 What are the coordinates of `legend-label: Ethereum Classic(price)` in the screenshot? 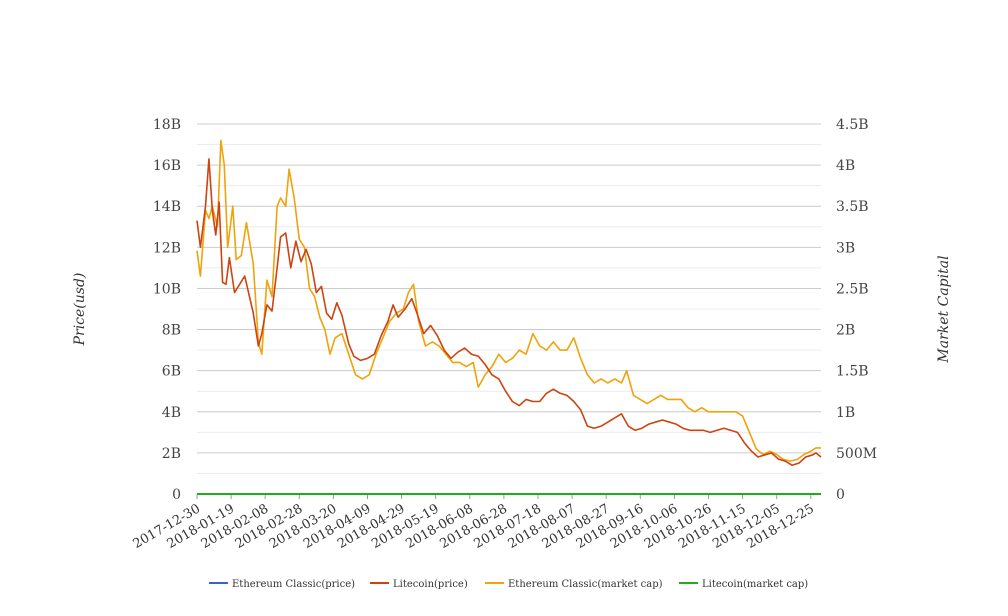 It's located at (293, 584).